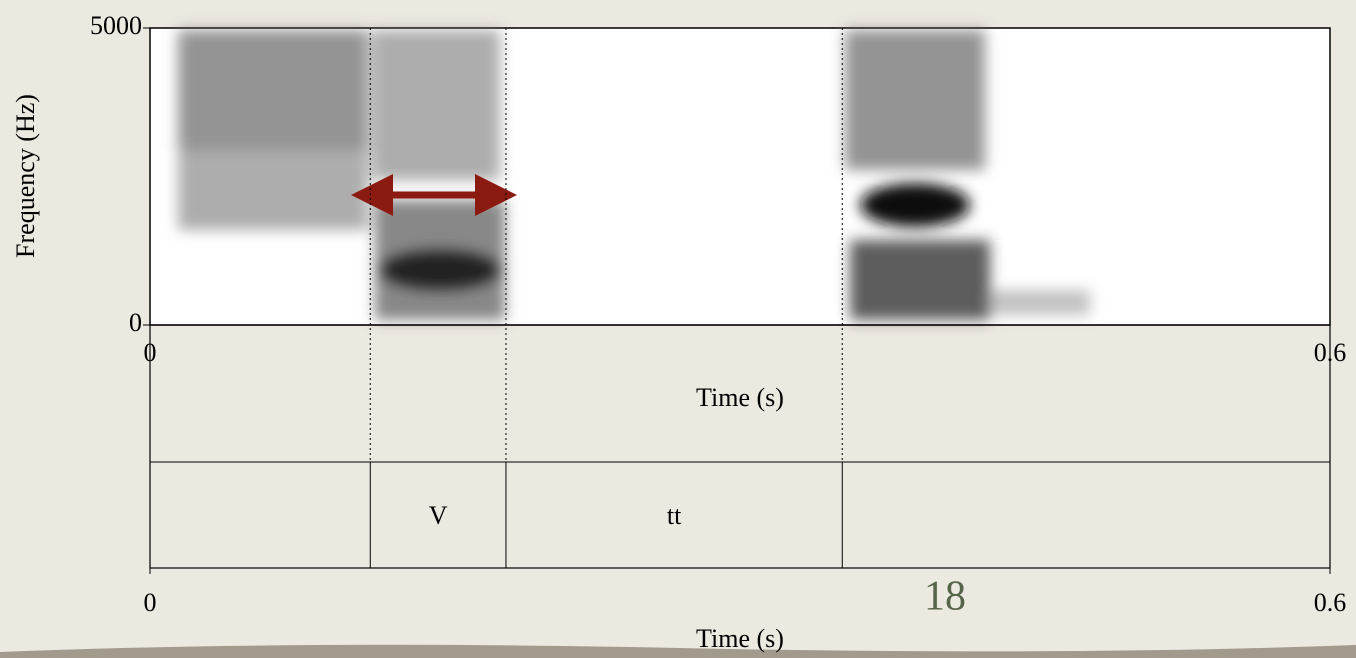 The image size is (1356, 658). What do you see at coordinates (135, 322) in the screenshot?
I see `y-tick-label: 0` at bounding box center [135, 322].